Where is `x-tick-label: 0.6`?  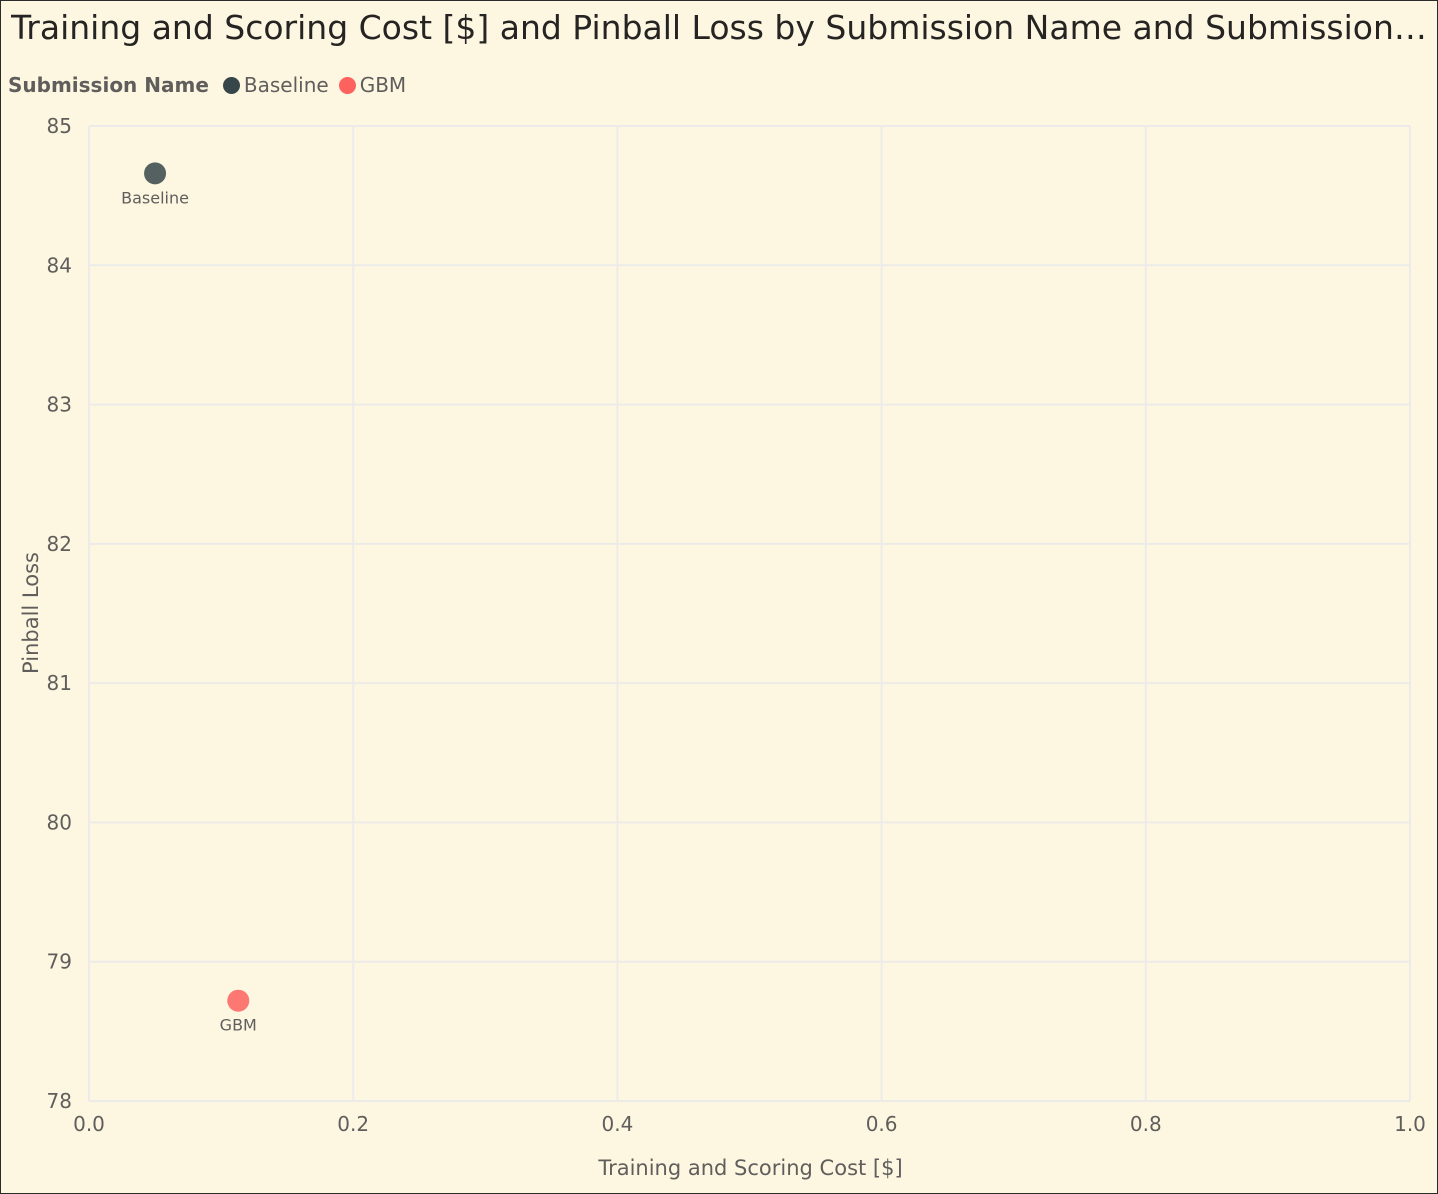
x-tick-label: 0.6 is located at coordinates (882, 1124).